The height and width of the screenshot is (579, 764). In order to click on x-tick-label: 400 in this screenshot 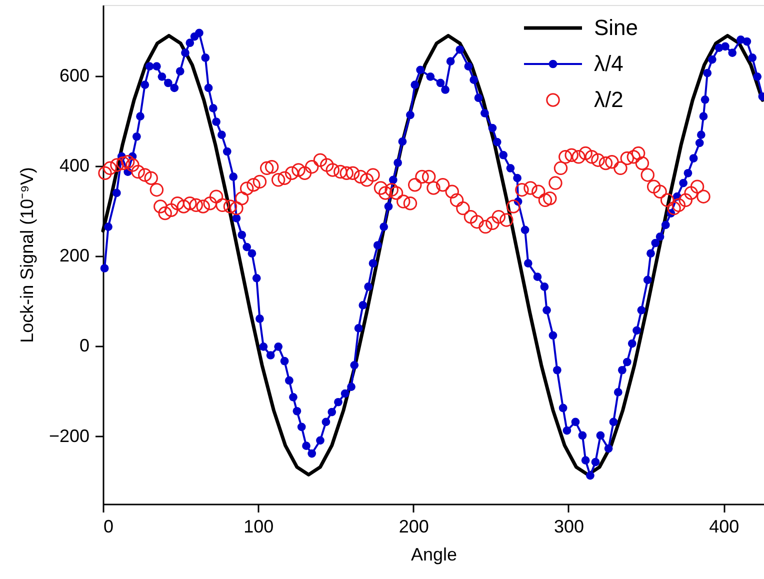, I will do `click(724, 526)`.